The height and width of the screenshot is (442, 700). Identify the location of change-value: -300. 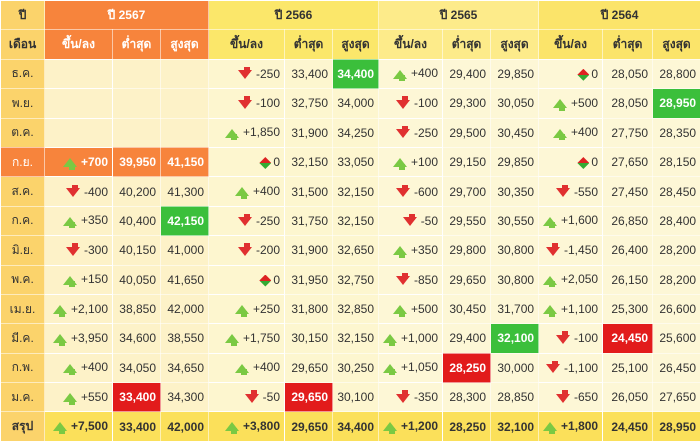
(95, 250).